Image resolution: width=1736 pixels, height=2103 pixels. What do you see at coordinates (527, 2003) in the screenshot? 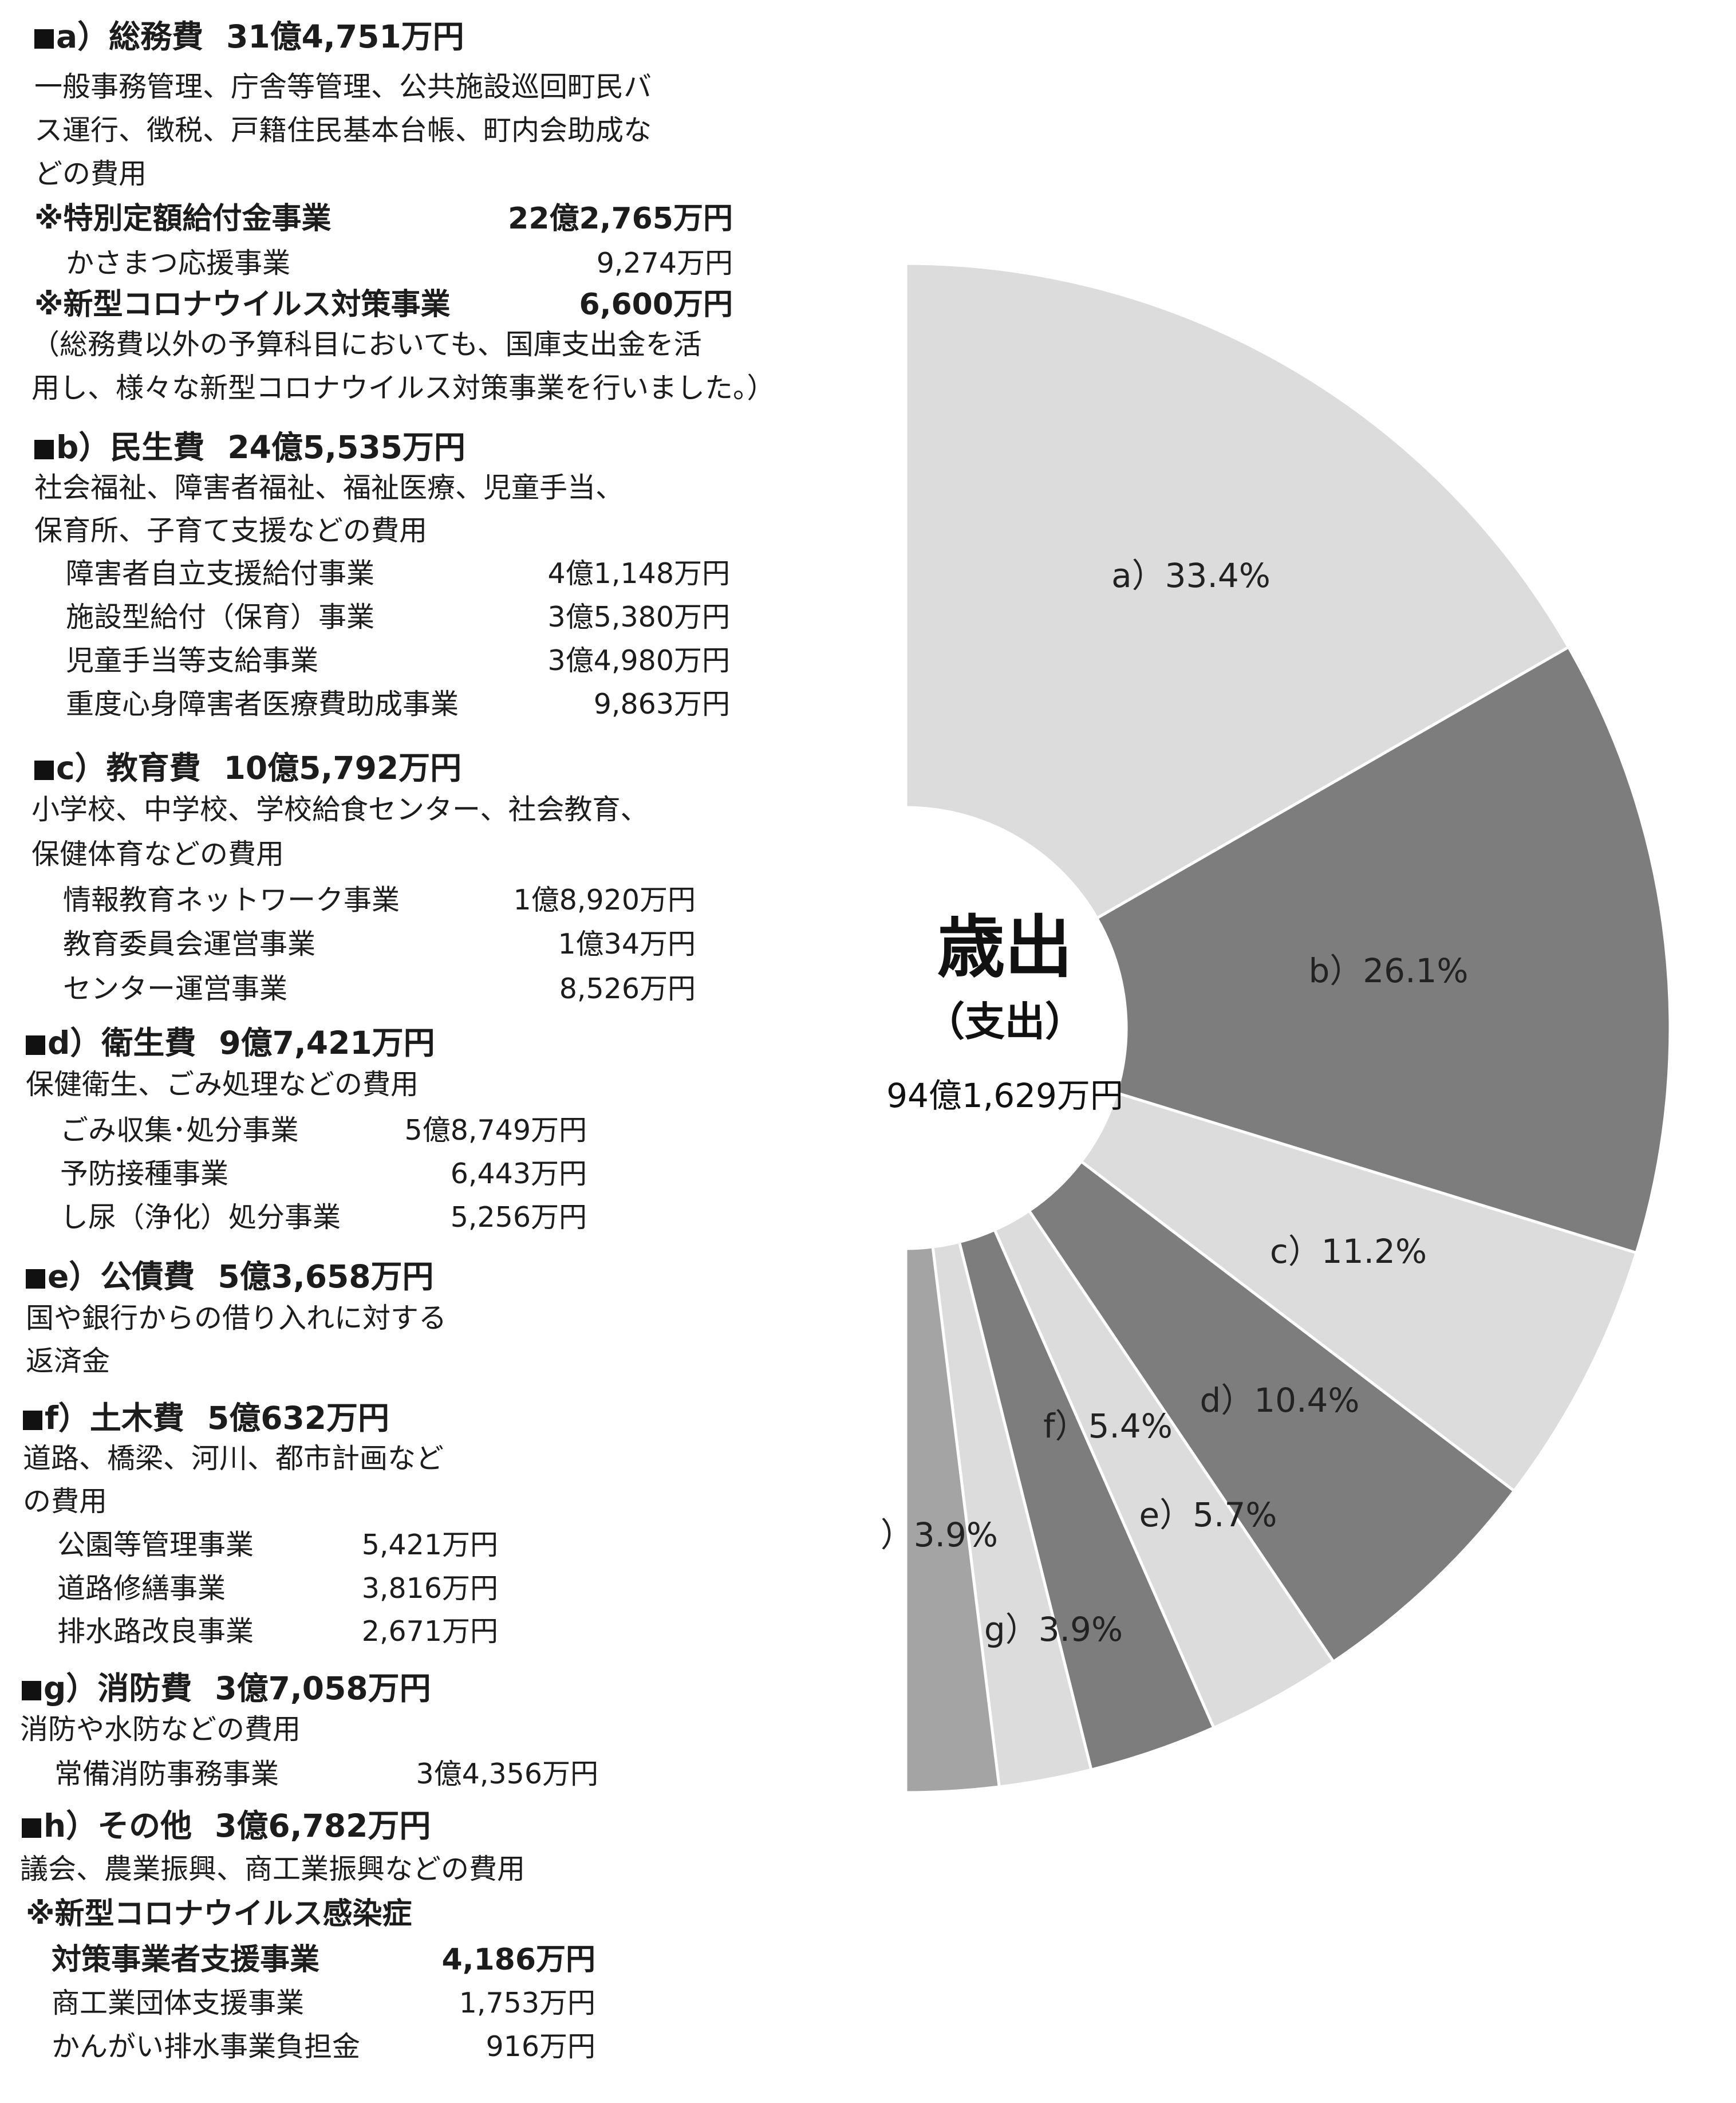
I see `item-amount: 1,753万円` at bounding box center [527, 2003].